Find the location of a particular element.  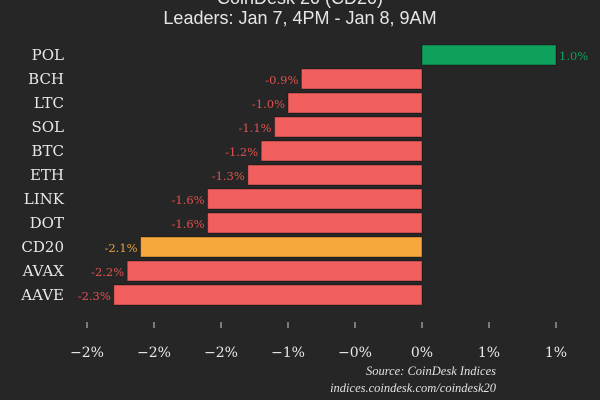

bar-ltc is located at coordinates (355, 103).